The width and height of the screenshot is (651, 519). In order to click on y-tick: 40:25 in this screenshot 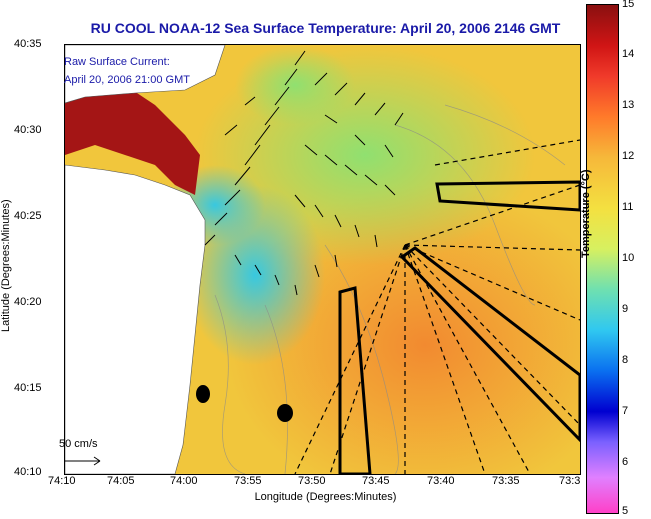, I will do `click(28, 216)`.